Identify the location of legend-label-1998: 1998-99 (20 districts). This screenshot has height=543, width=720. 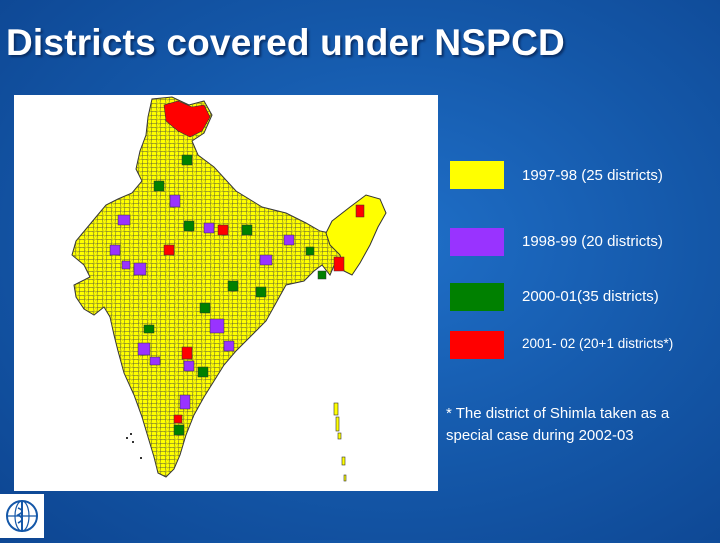
(592, 241).